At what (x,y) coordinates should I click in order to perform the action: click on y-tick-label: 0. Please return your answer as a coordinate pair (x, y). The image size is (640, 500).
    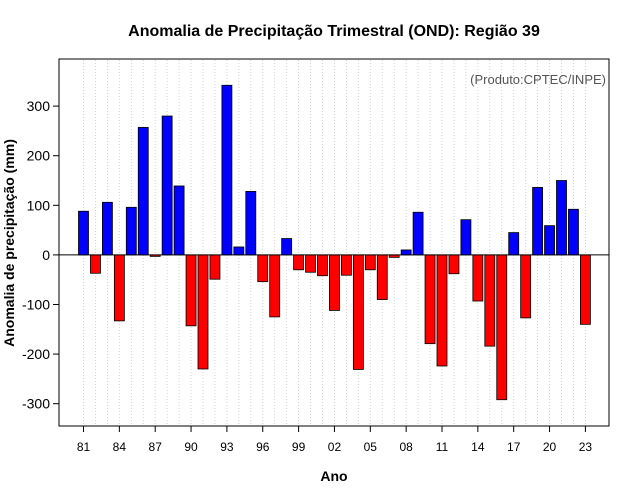
    Looking at the image, I should click on (46, 255).